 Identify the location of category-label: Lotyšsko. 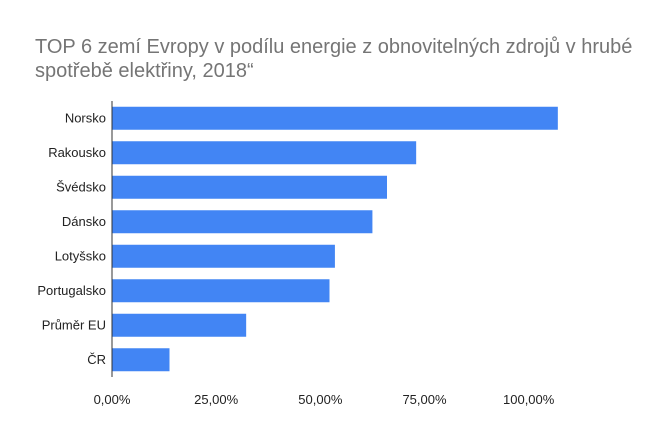
(80, 255).